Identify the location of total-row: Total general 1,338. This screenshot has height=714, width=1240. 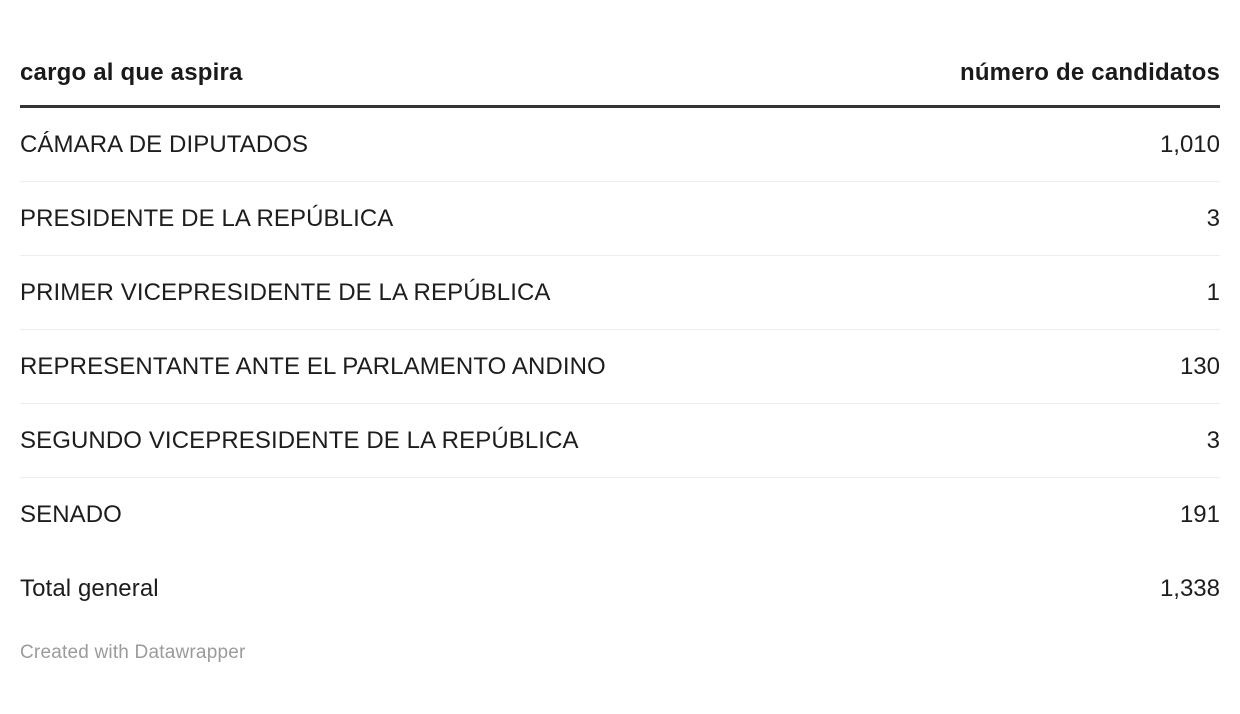
(620, 589).